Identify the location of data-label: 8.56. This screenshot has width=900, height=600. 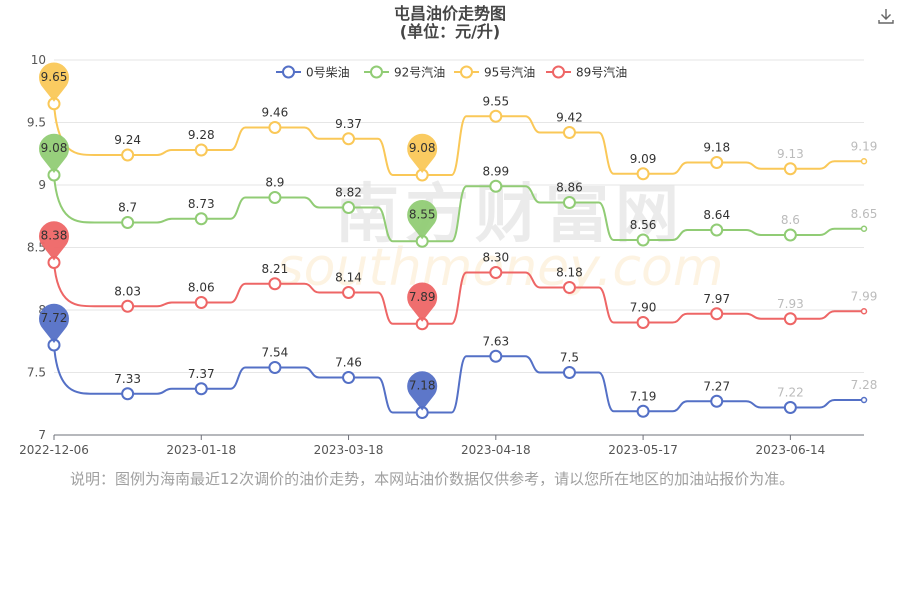
(643, 225).